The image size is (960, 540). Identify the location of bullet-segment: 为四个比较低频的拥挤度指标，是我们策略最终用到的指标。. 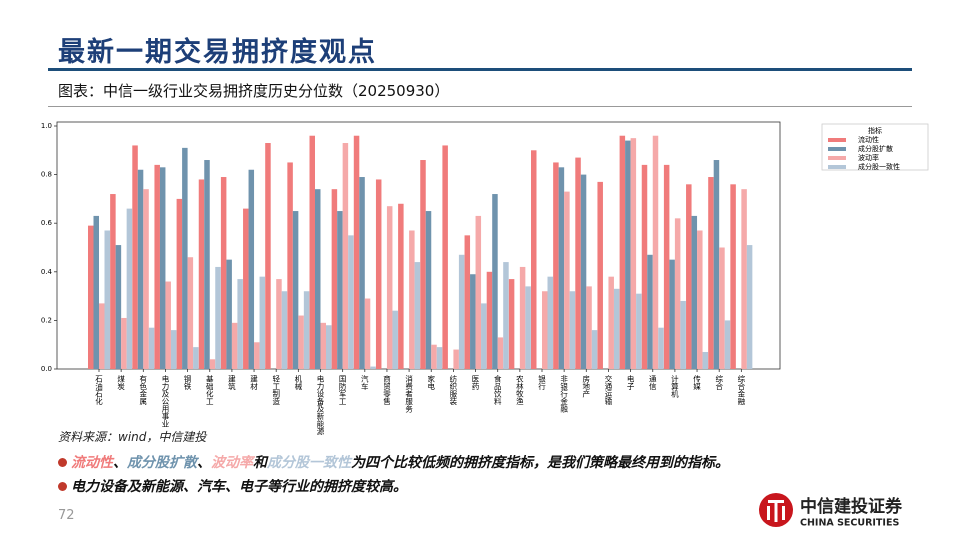
(540, 463).